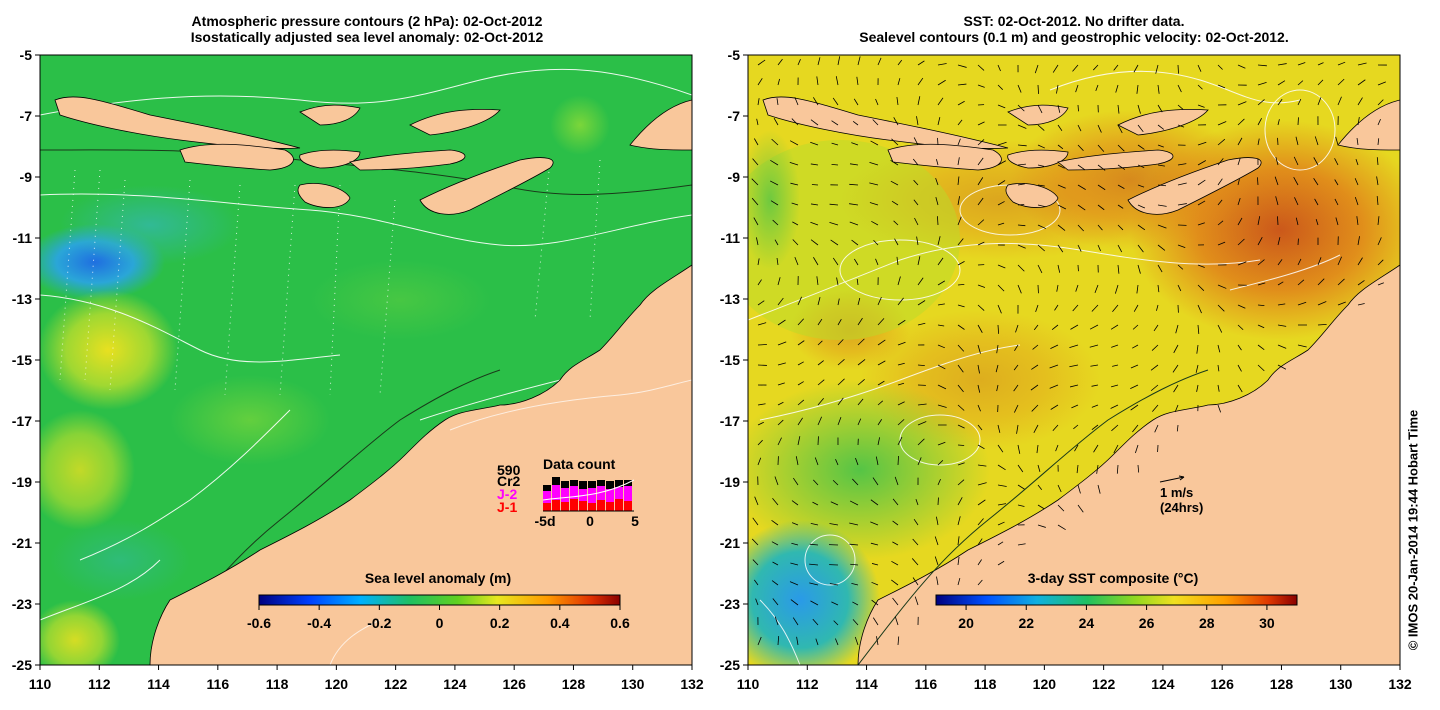  Describe the element at coordinates (985, 684) in the screenshot. I see `right-lon-tick-label: 118` at that location.